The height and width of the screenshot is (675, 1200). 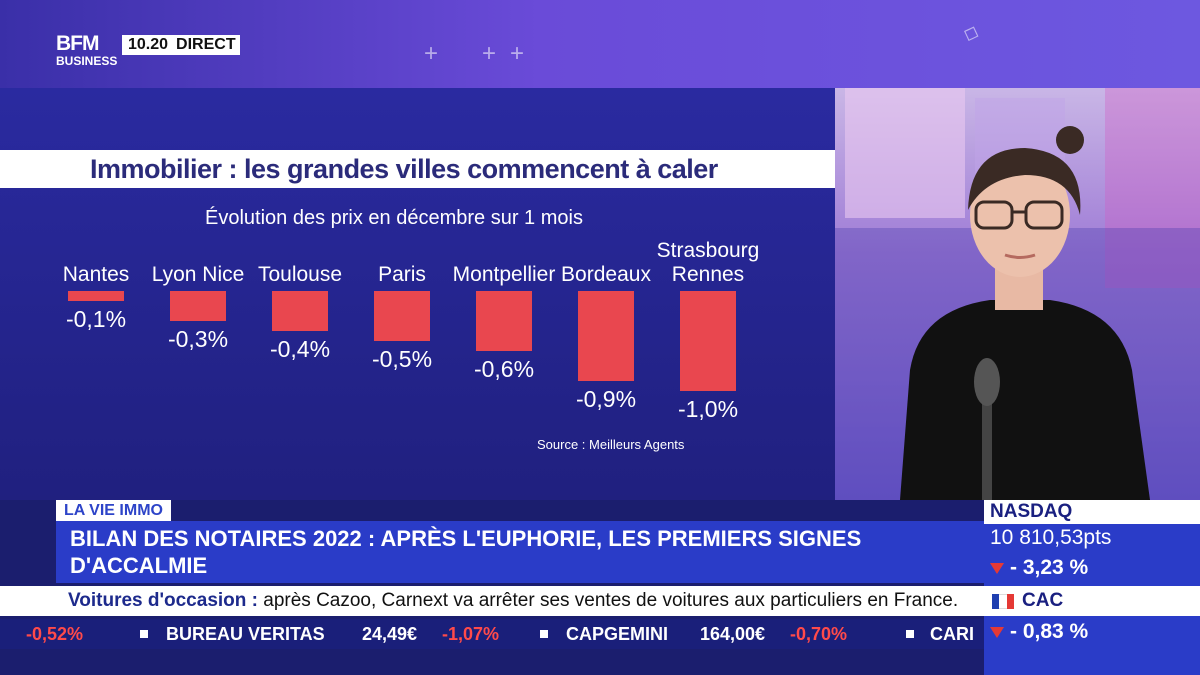 I want to click on nasdaq-label: NASDAQ, so click(x=1092, y=512).